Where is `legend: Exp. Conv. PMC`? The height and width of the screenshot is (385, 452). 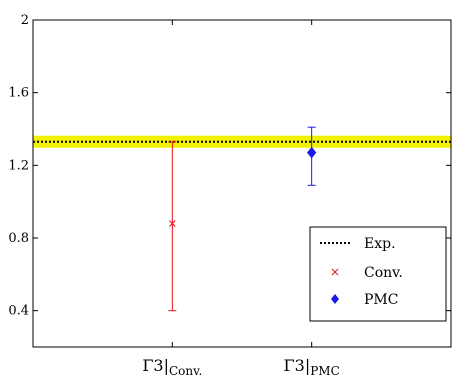 legend: Exp. Conv. PMC is located at coordinates (378, 274).